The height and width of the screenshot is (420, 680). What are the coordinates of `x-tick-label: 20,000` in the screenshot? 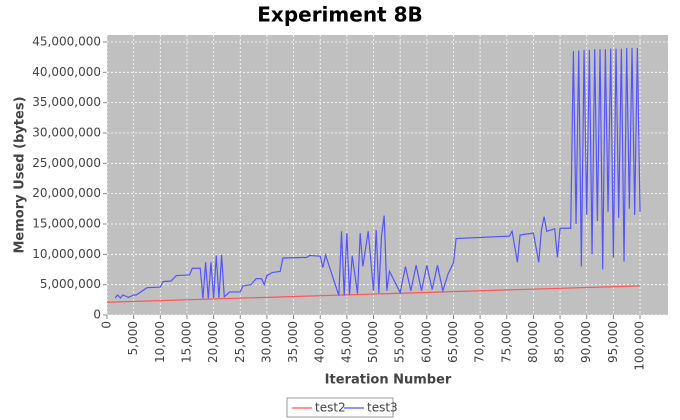 It's located at (213, 342).